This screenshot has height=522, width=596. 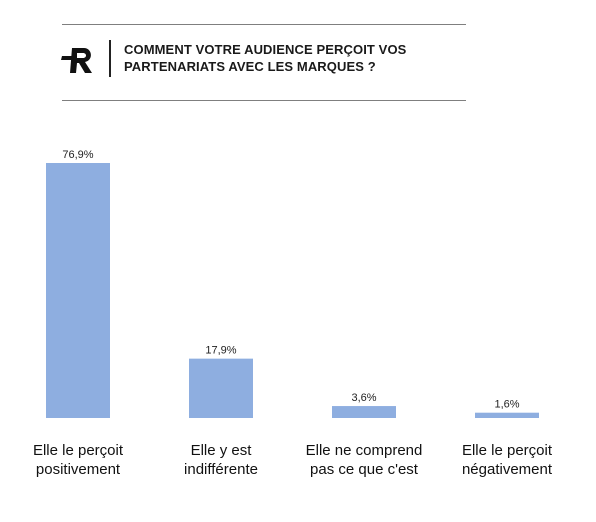 I want to click on category-label-3-line-1: Elle ne comprend, so click(x=364, y=450).